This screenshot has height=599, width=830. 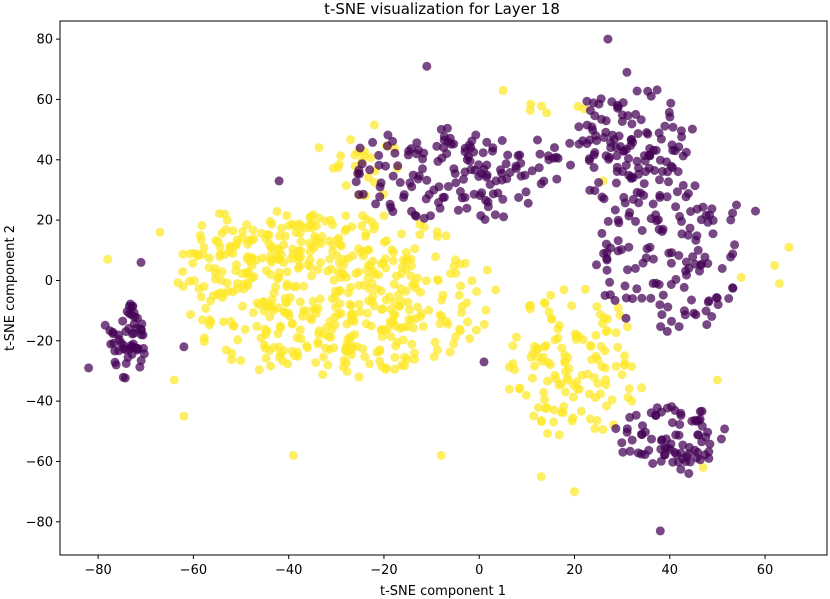 What do you see at coordinates (383, 570) in the screenshot?
I see `x-tick-label: −20` at bounding box center [383, 570].